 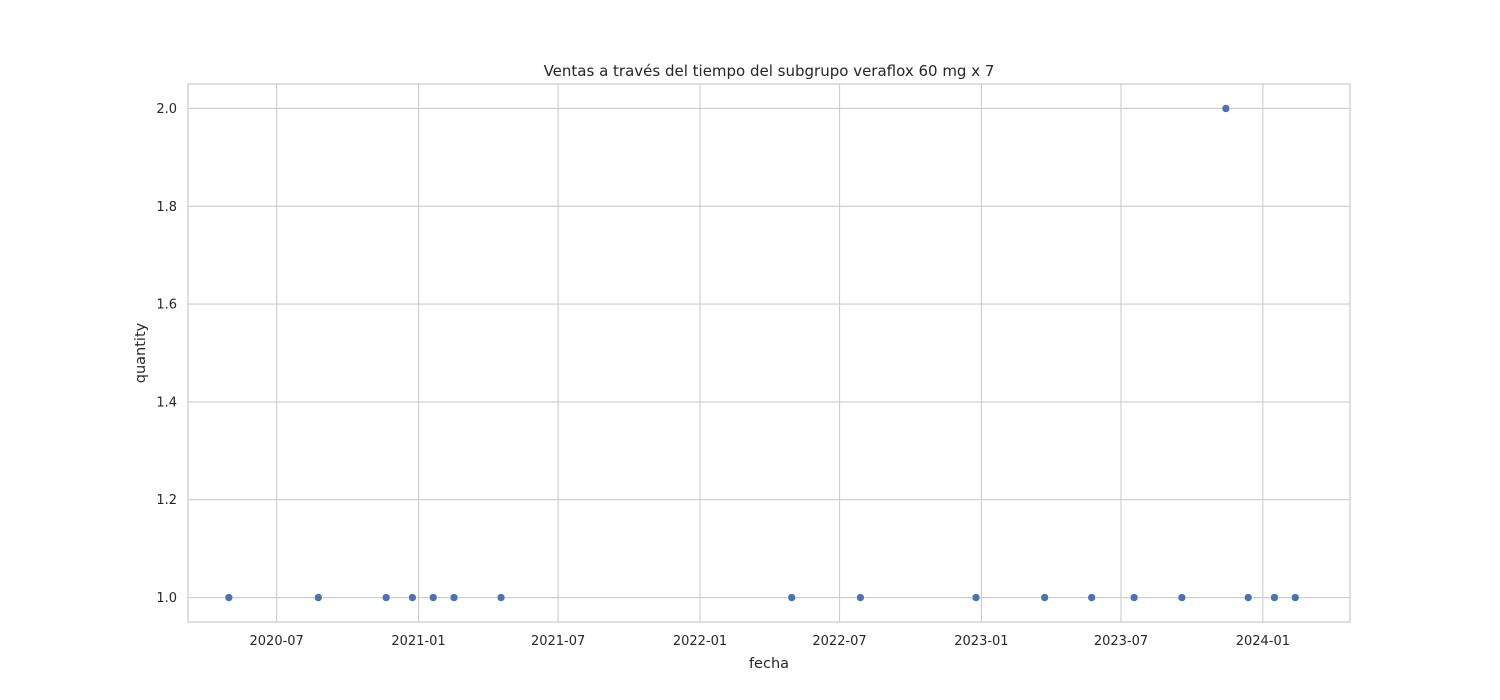 I want to click on x-tick-label: 2022-01, so click(x=700, y=641).